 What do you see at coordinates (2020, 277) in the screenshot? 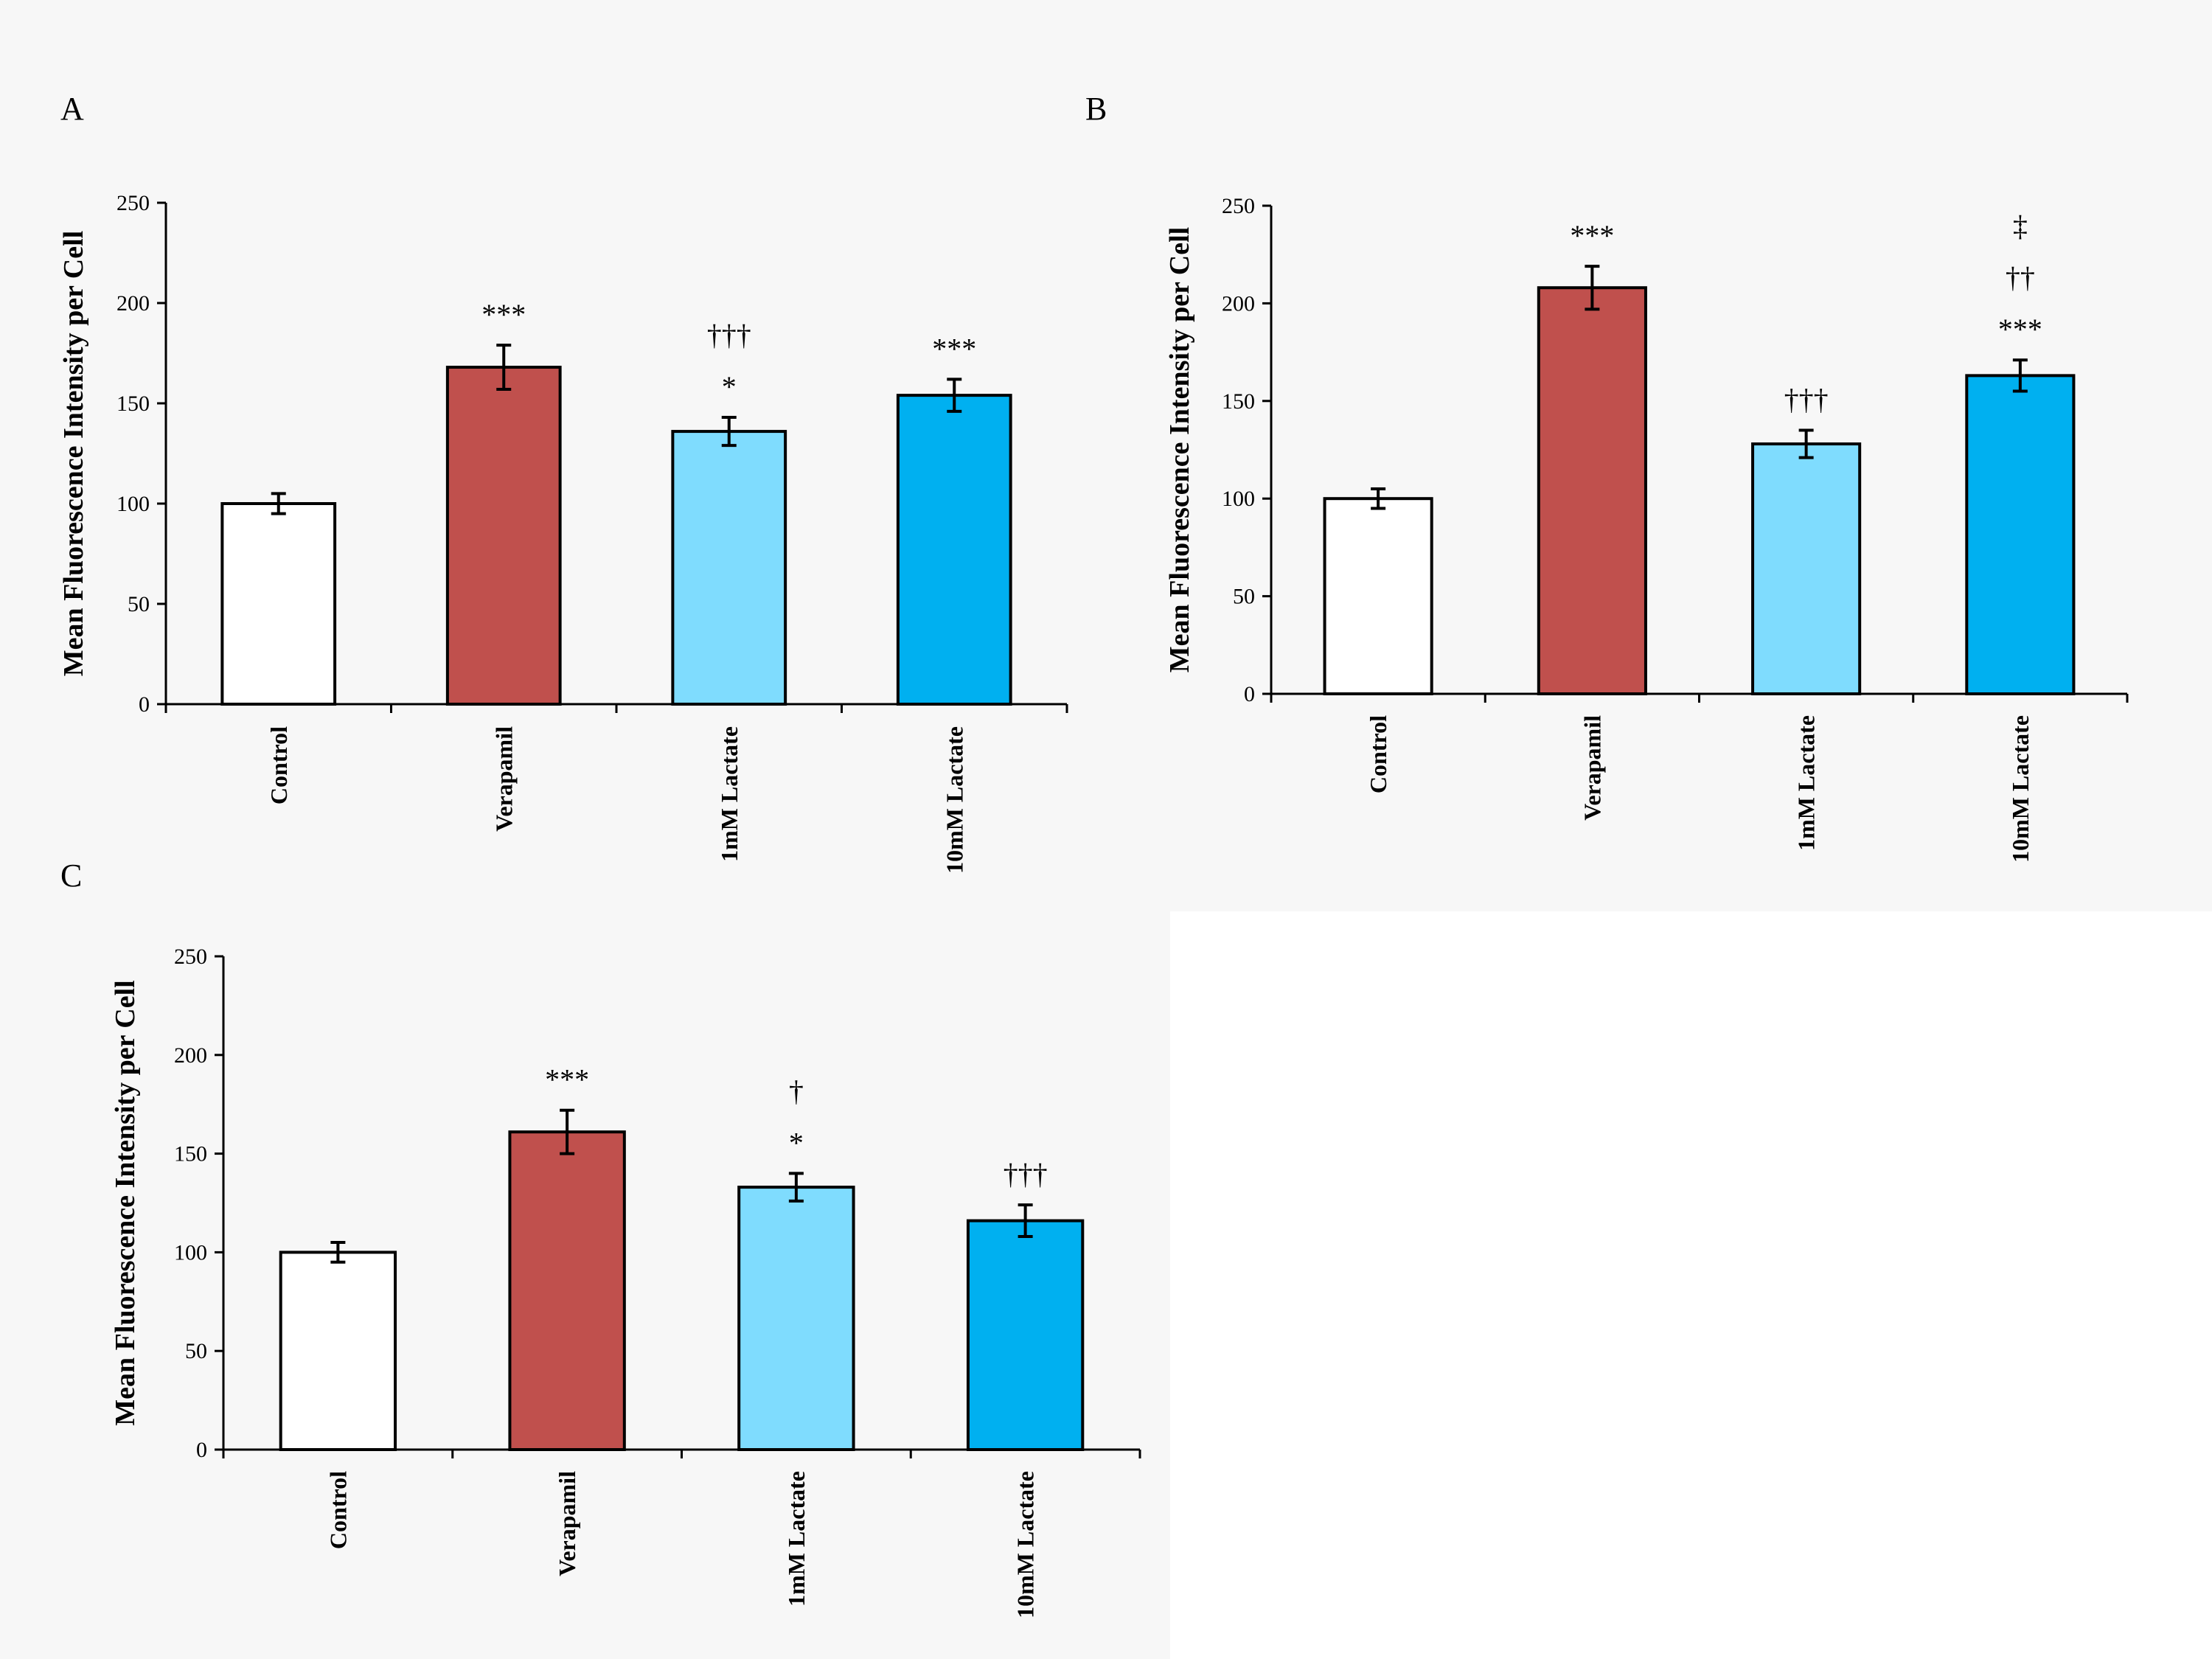
I see `significance-marker: ††` at bounding box center [2020, 277].